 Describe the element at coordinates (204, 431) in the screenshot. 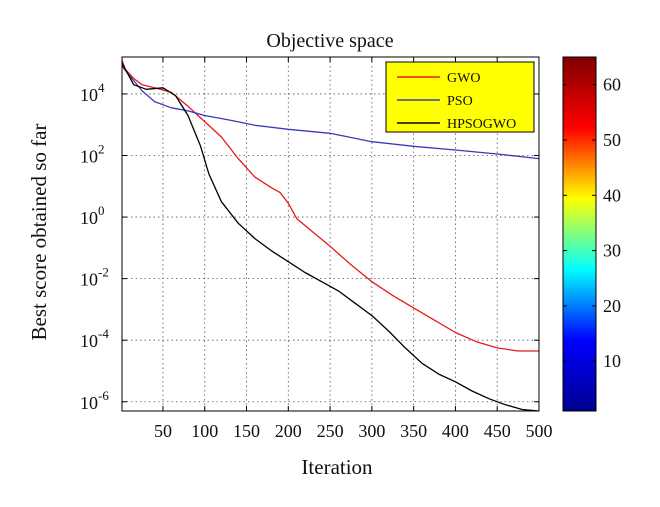

I see `x-tick-label-1: 100` at that location.